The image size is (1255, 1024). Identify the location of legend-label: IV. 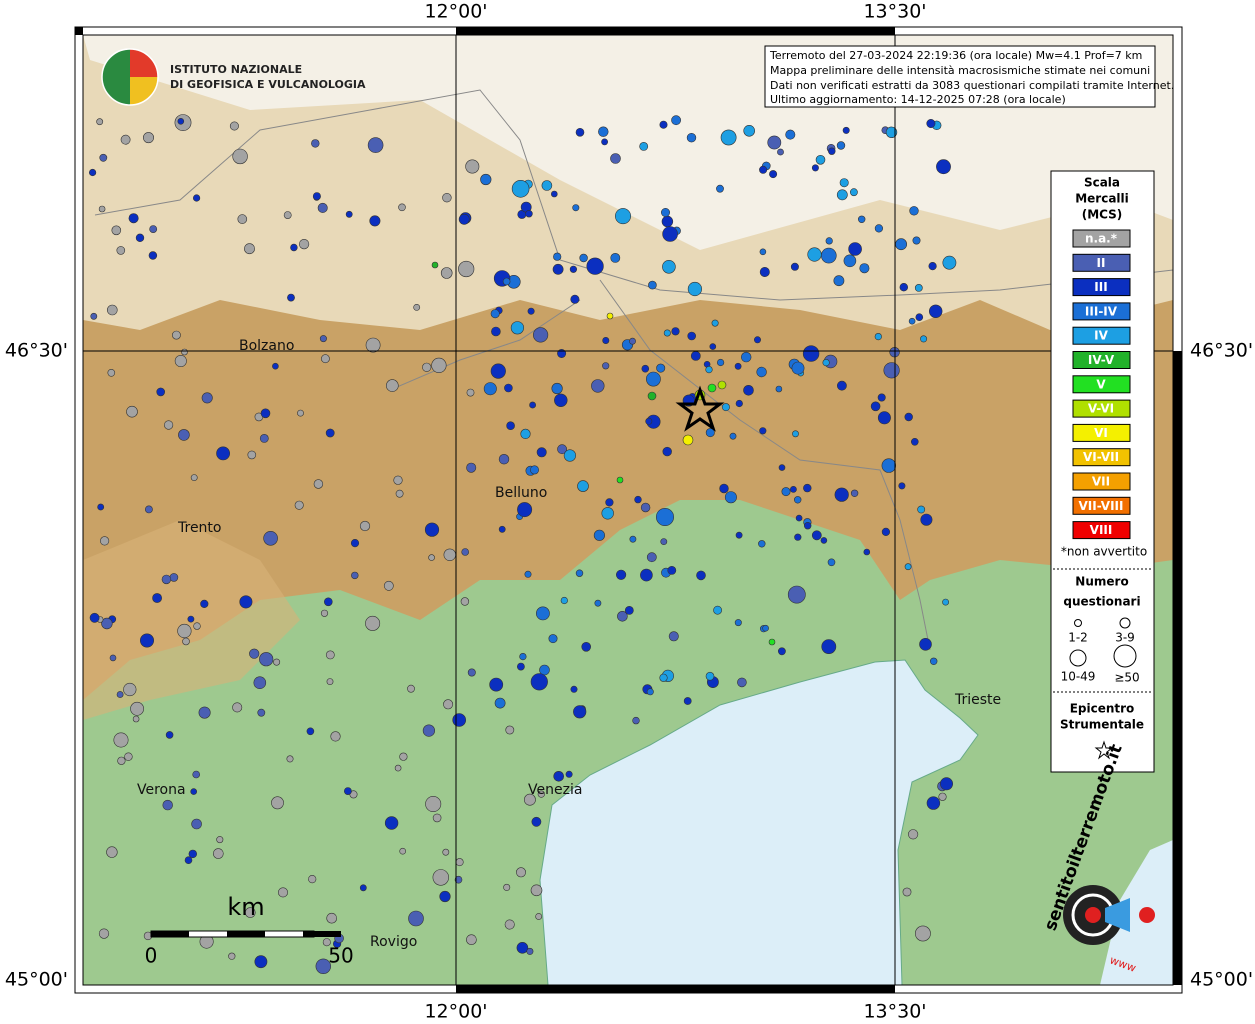
(1101, 336).